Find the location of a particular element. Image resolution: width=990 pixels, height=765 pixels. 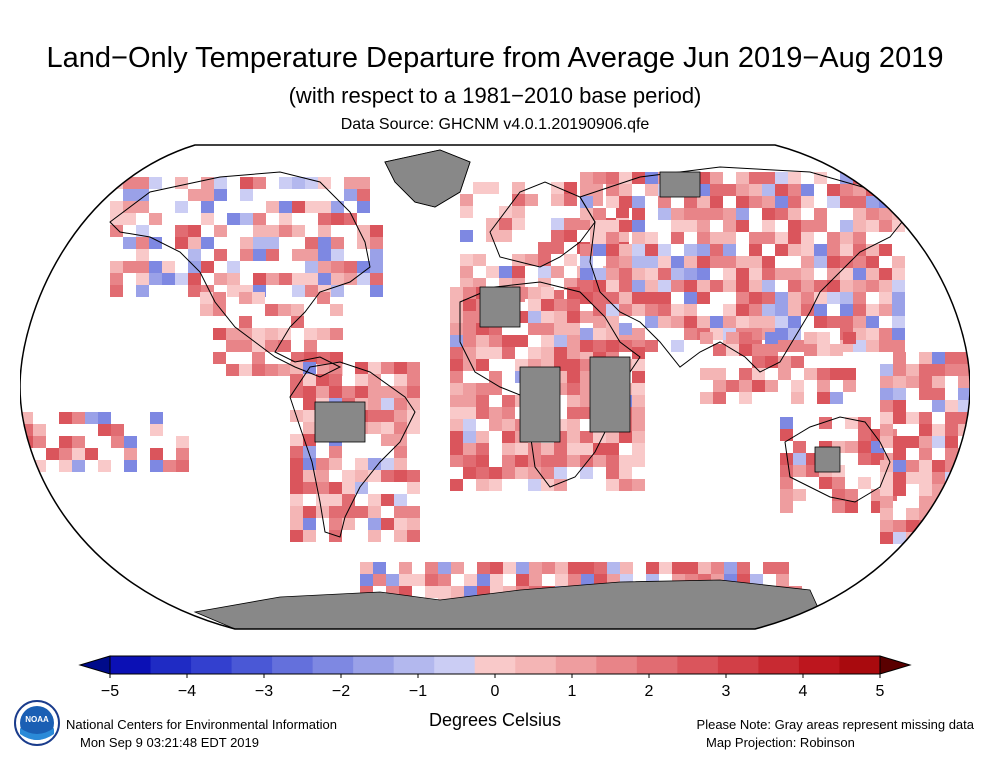

colorbar-tick-label: 1 is located at coordinates (572, 691).